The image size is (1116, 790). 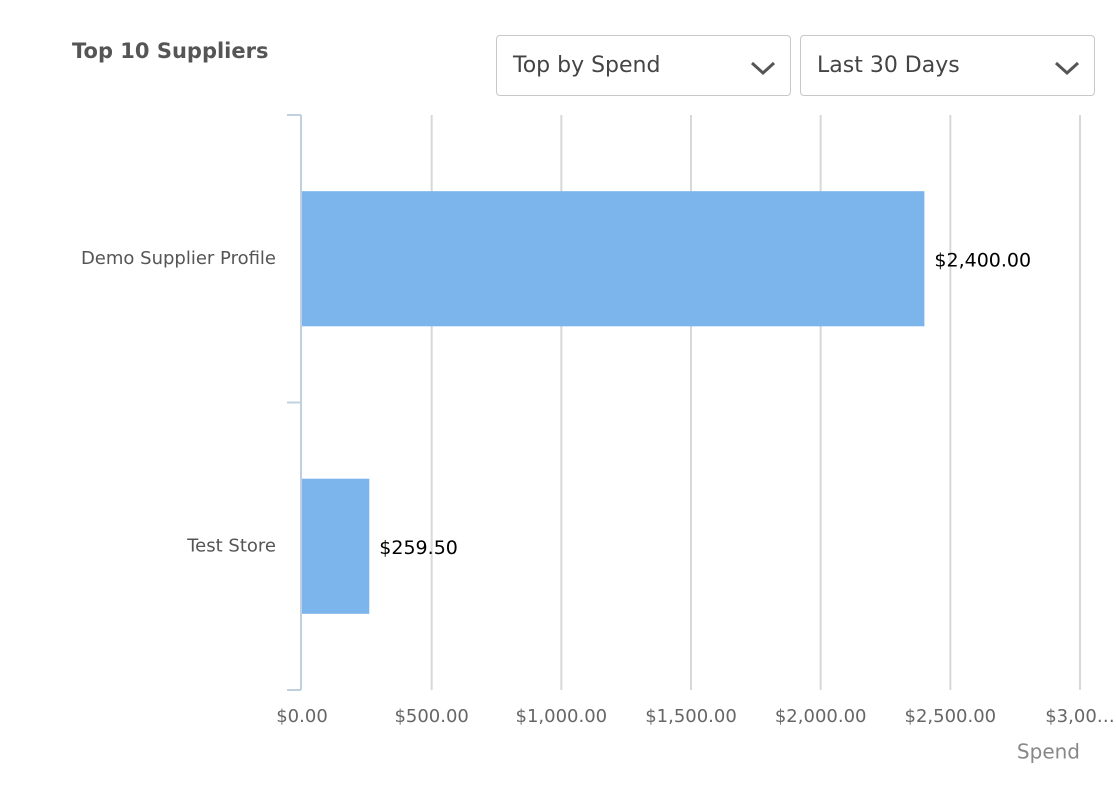 What do you see at coordinates (178, 258) in the screenshot?
I see `y-tick-label: Demo Supplier Profile` at bounding box center [178, 258].